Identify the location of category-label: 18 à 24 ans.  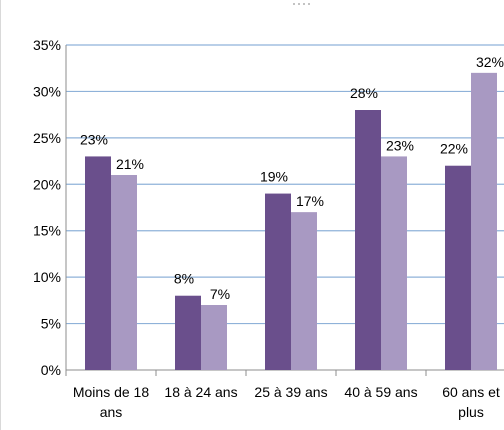
(200, 392).